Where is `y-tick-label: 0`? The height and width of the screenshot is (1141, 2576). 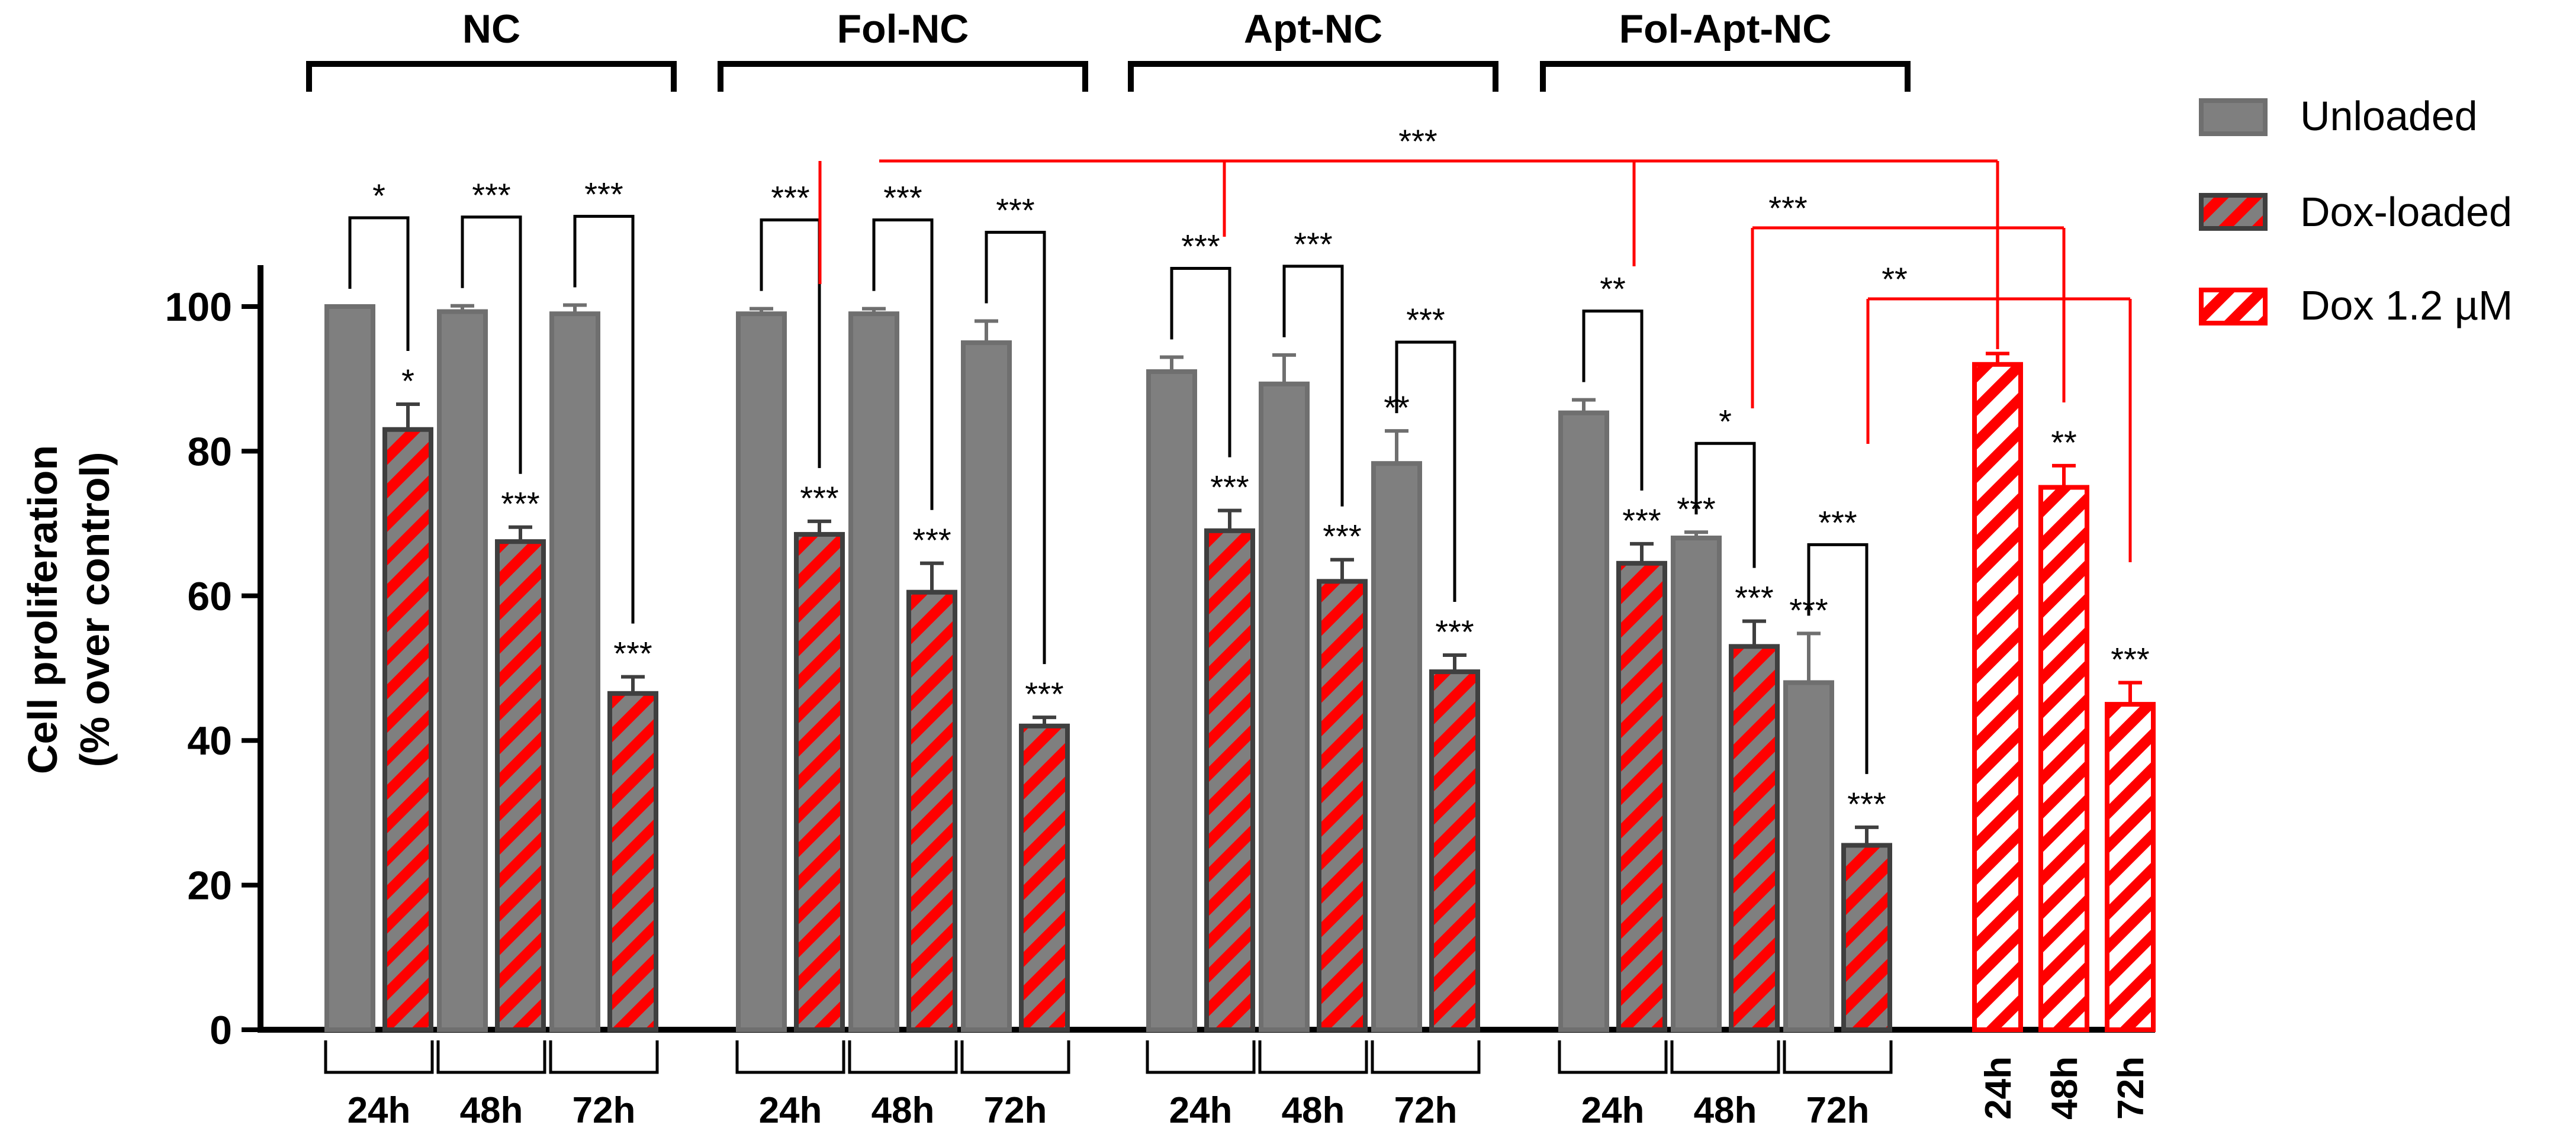 y-tick-label: 0 is located at coordinates (221, 1030).